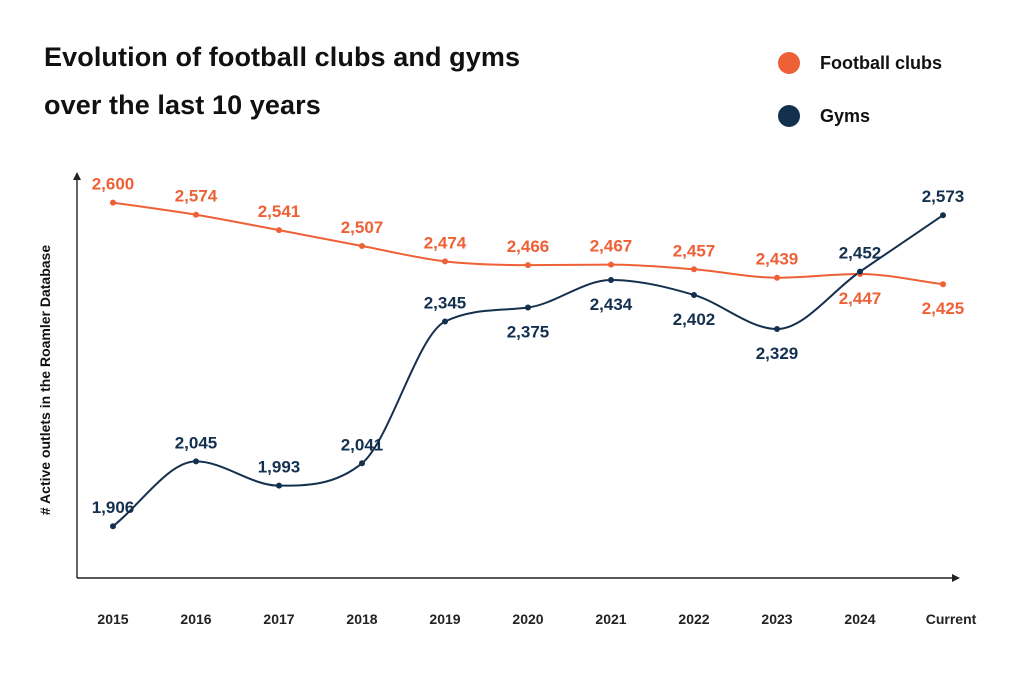 The height and width of the screenshot is (673, 1024). What do you see at coordinates (611, 246) in the screenshot?
I see `data-label-football-clubs: 2,467` at bounding box center [611, 246].